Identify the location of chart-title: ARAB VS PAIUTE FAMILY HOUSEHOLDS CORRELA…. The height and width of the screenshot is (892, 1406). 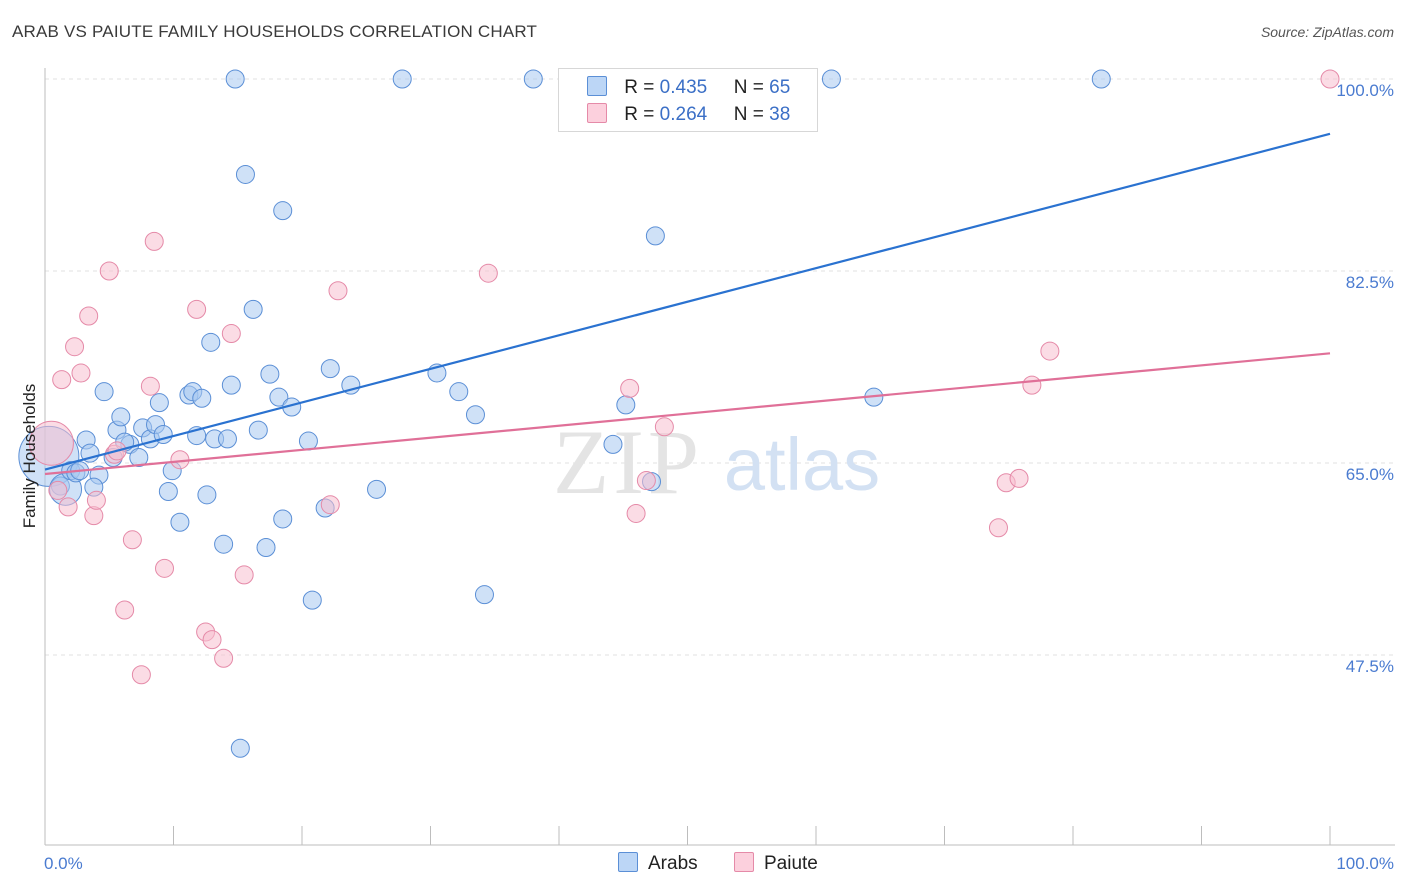
(275, 31).